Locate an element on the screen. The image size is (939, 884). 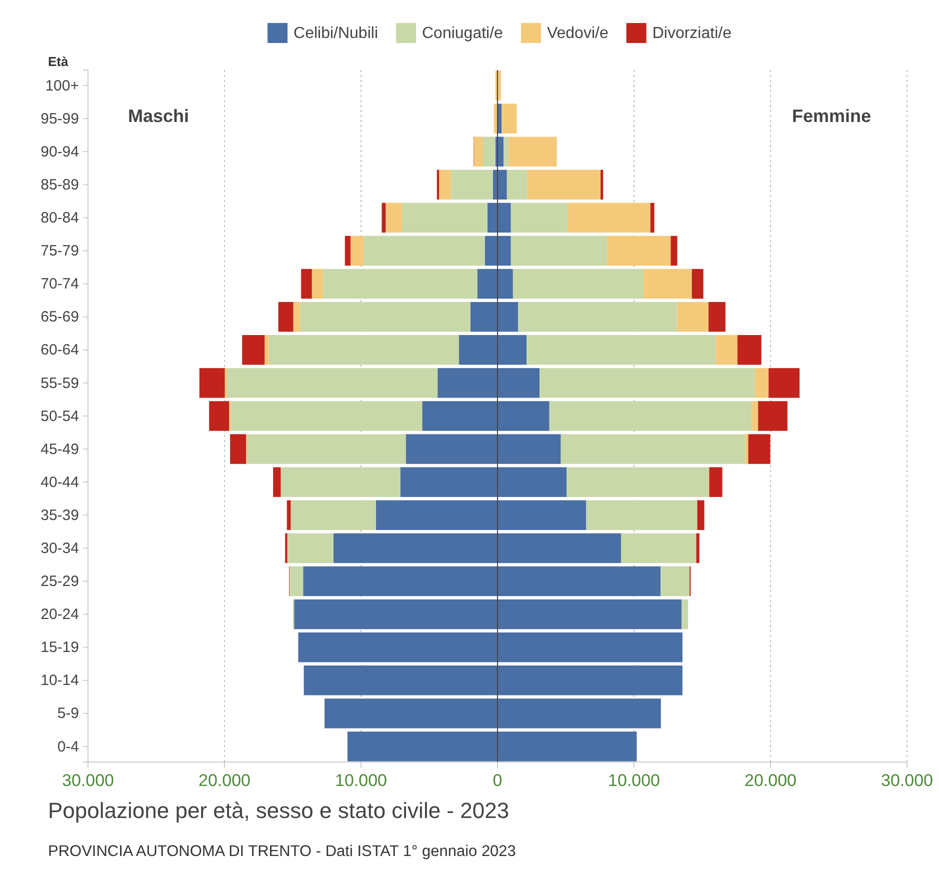
y-axis-title: Età is located at coordinates (58, 61).